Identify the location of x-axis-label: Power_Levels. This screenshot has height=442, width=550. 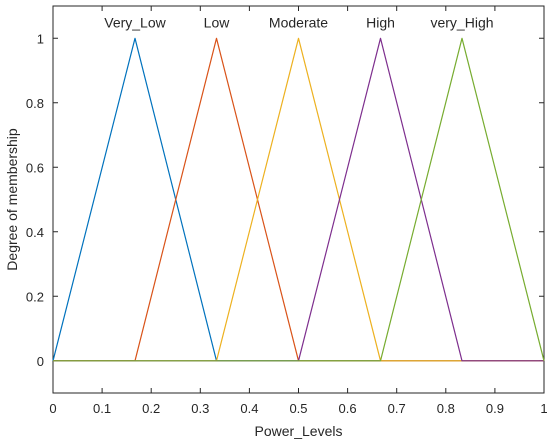
(299, 431).